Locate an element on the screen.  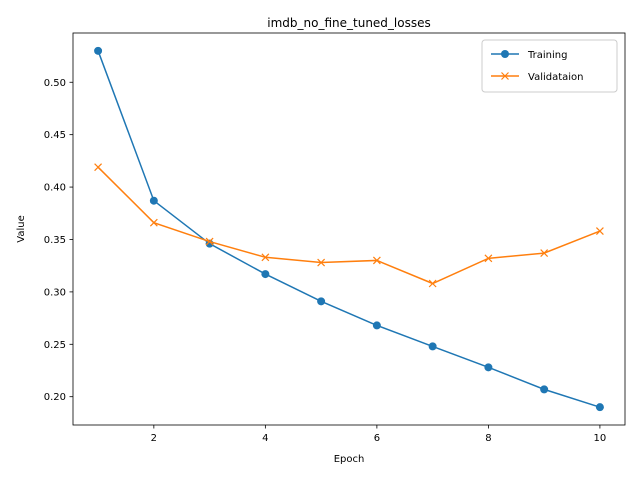
y-tick-label: 0.20 is located at coordinates (55, 397).